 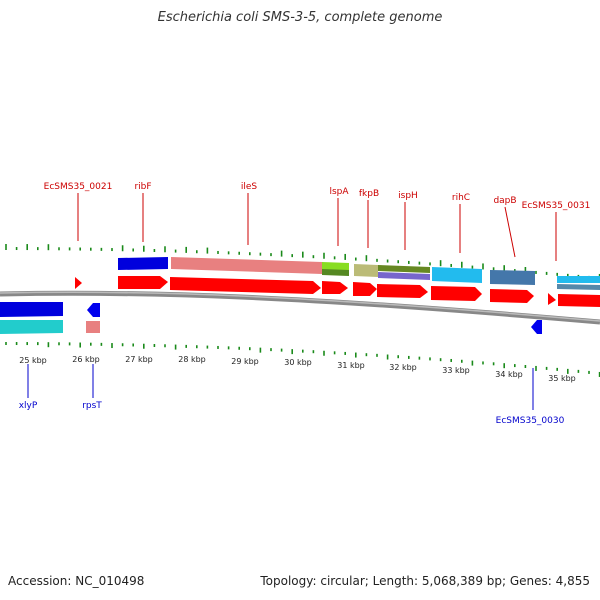 I want to click on cds-arrow-0030-fwd, so click(x=552, y=299).